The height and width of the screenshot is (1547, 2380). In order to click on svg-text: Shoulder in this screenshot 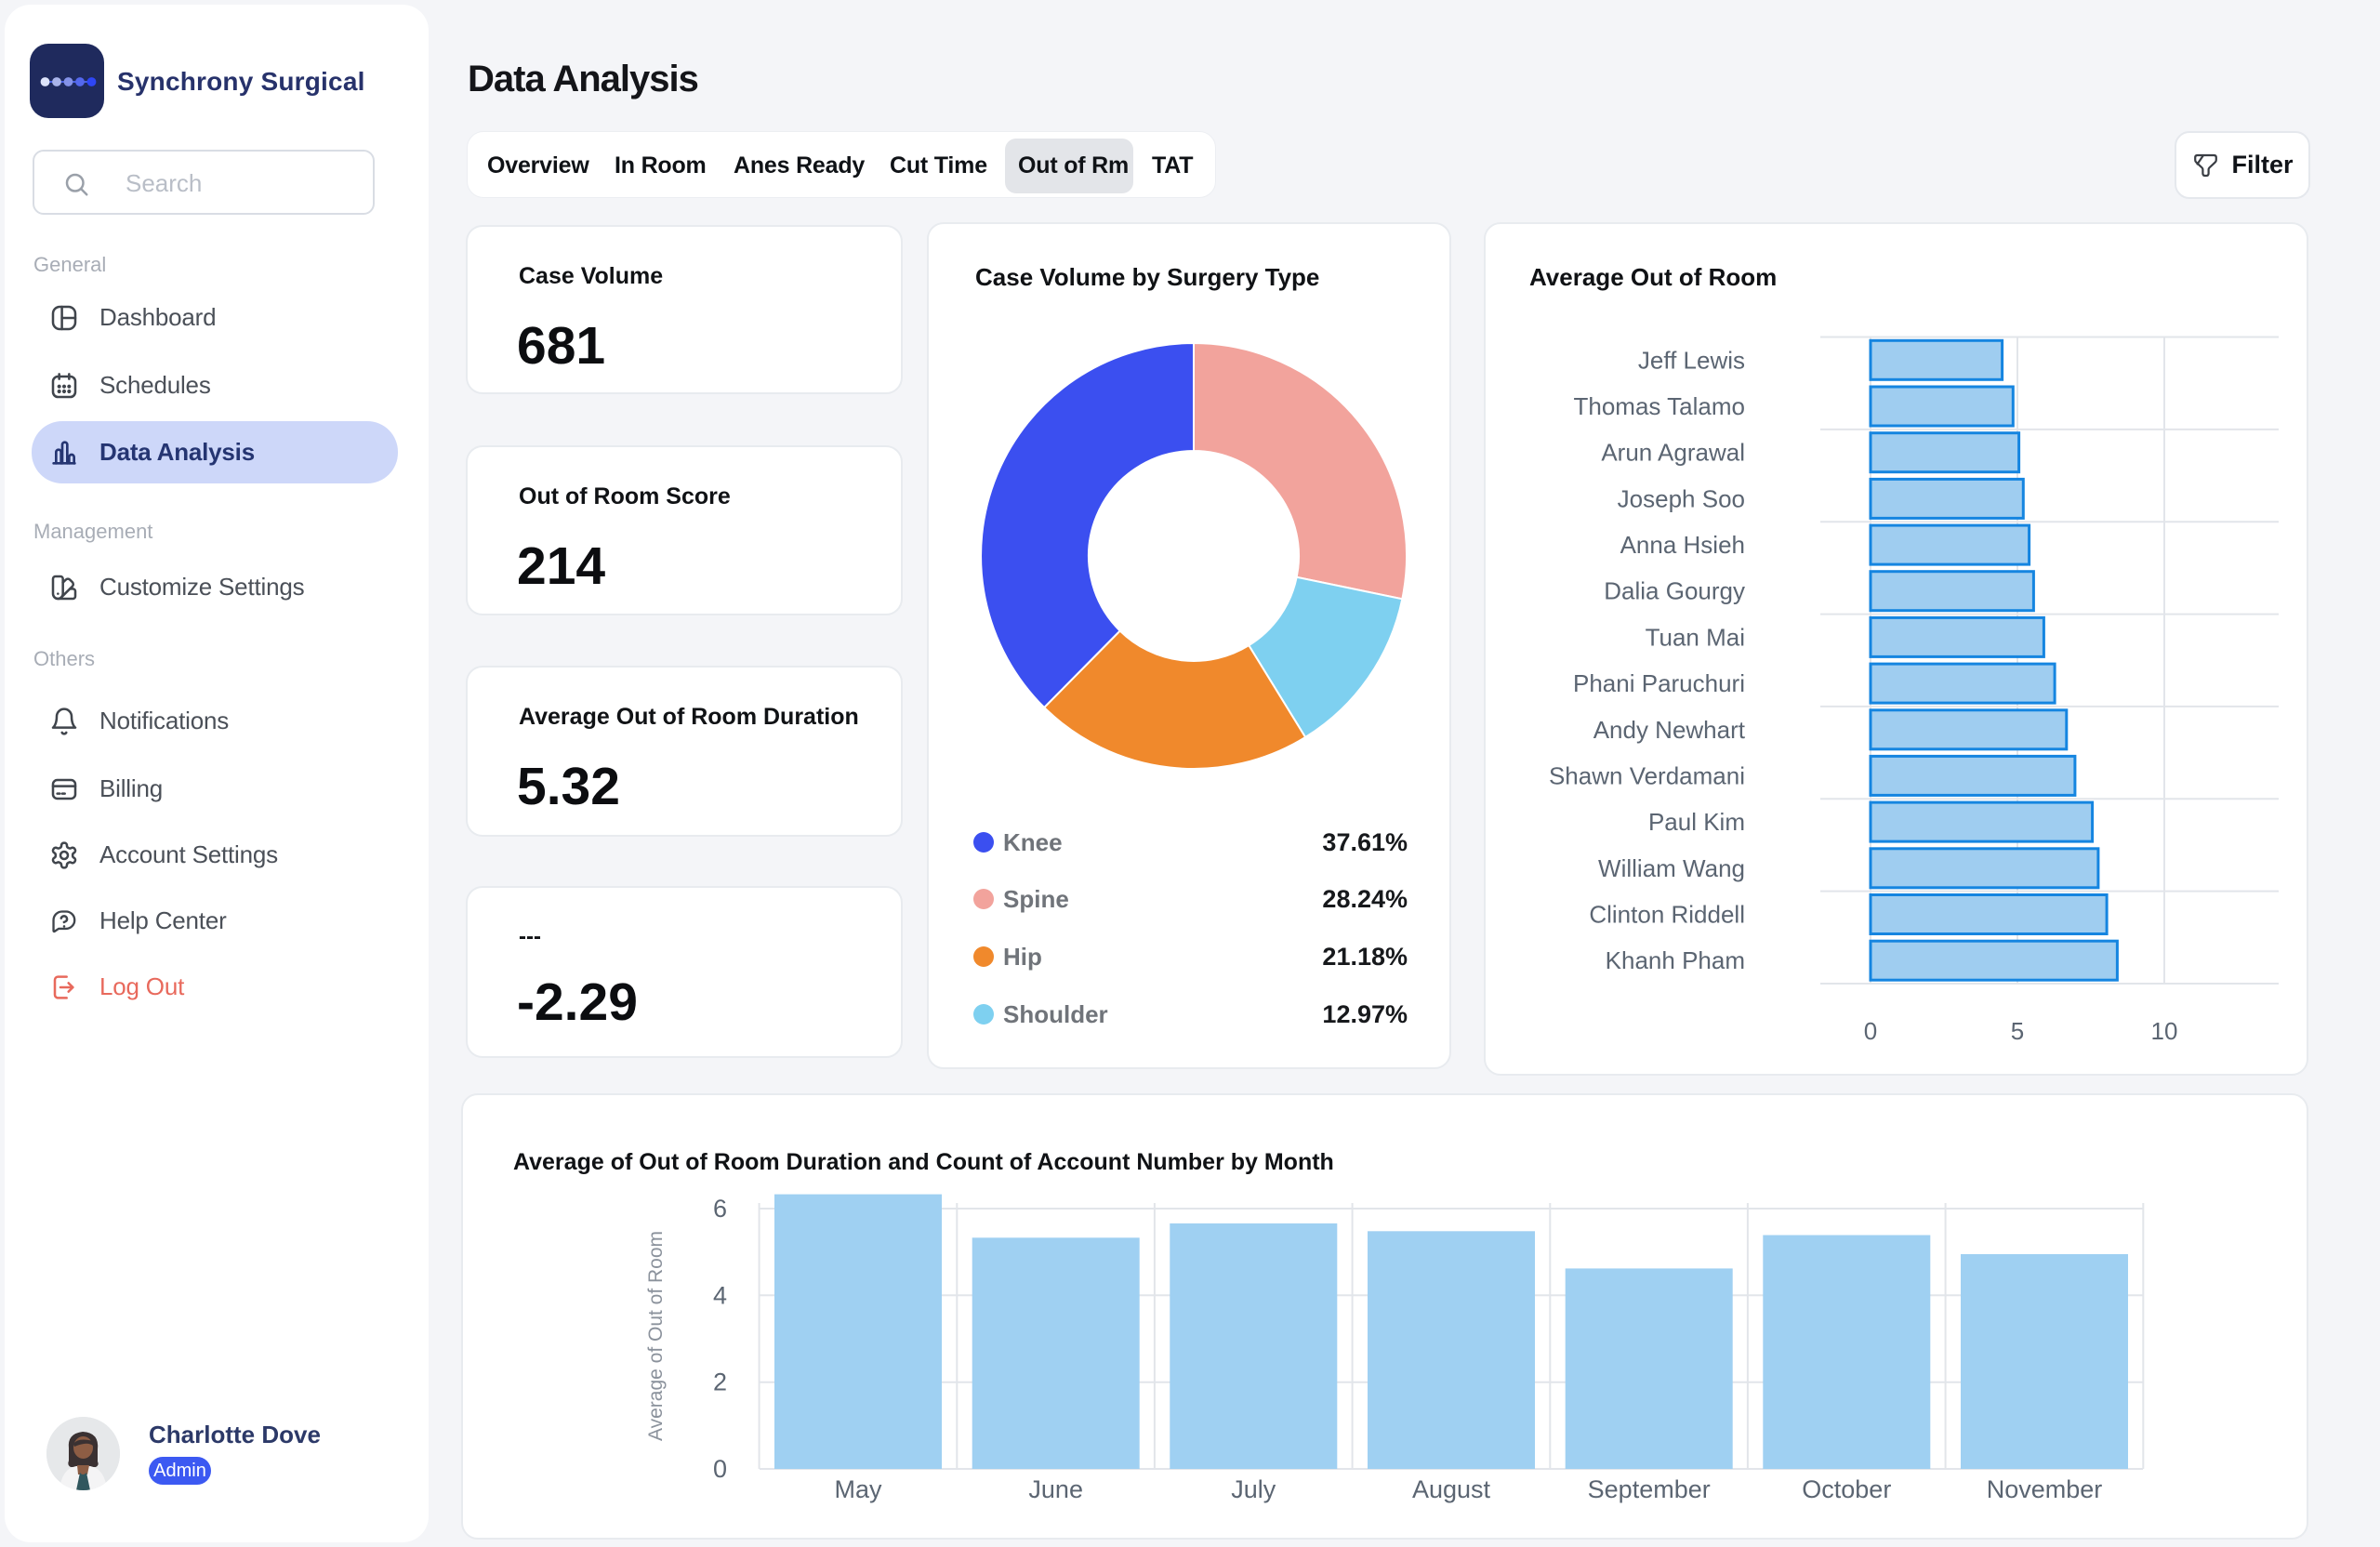, I will do `click(1055, 1014)`.